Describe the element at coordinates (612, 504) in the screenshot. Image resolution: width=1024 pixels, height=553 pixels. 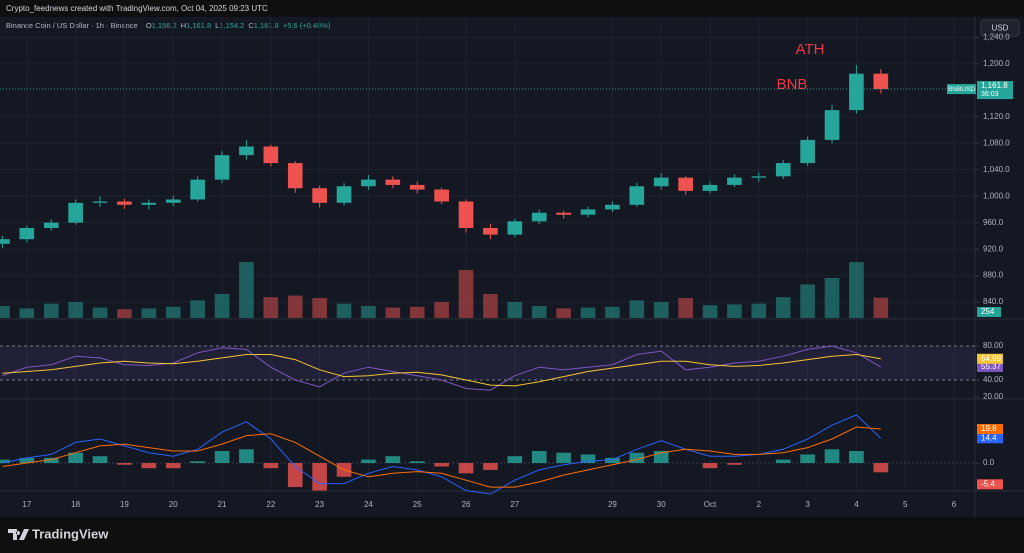
I see `x-tick-label: 29` at that location.